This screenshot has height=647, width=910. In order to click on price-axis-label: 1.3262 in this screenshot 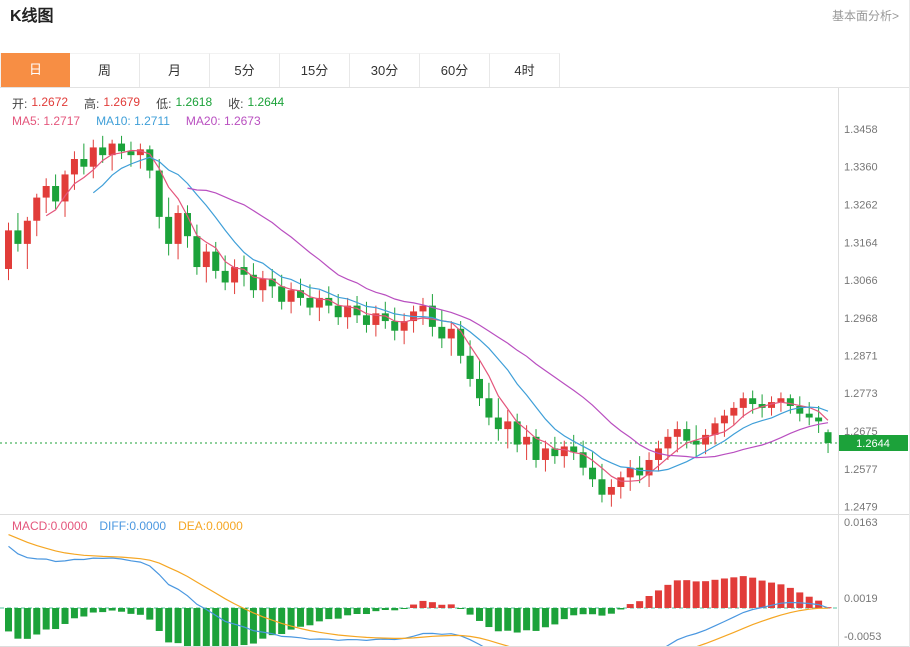, I will do `click(861, 206)`.